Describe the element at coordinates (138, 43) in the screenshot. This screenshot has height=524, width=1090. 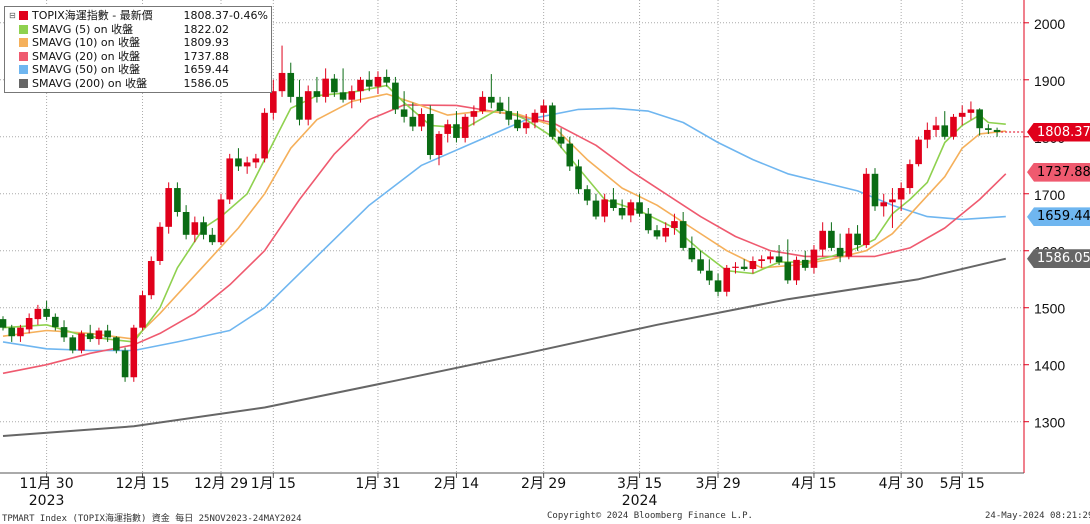
I see `legend-row-sma10: SMAVG (10) on 收盤 1809.93` at that location.